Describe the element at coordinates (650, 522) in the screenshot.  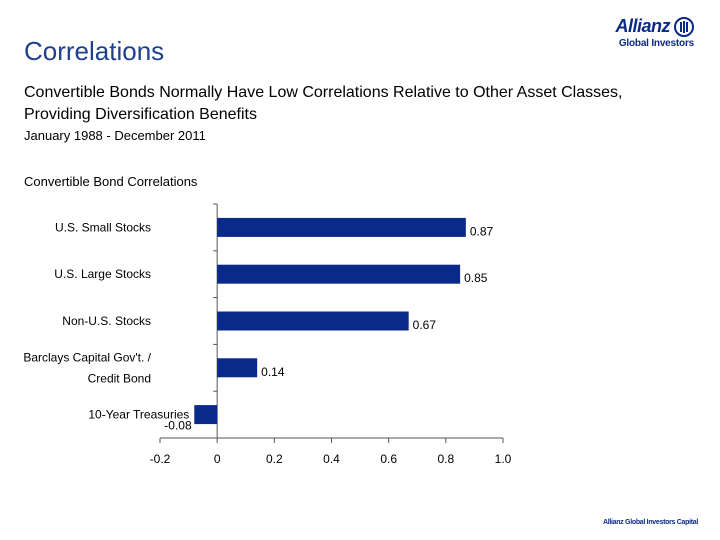
I see `footer-text: Allianz Global Investors Capital` at that location.